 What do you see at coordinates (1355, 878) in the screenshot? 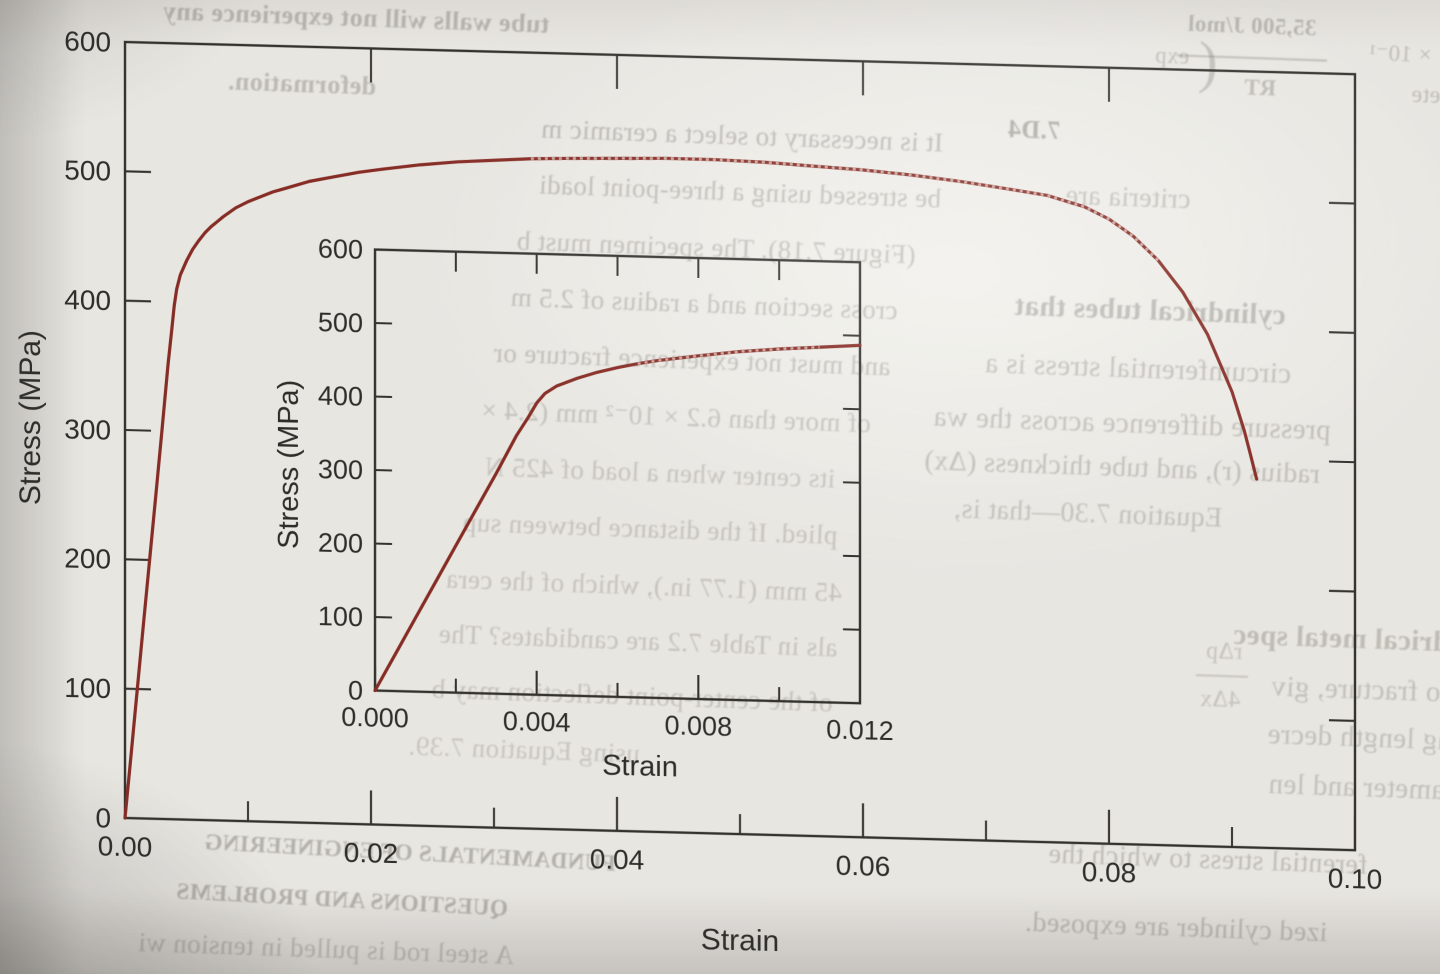
I see `main-x-tick-label: 0.10` at bounding box center [1355, 878].